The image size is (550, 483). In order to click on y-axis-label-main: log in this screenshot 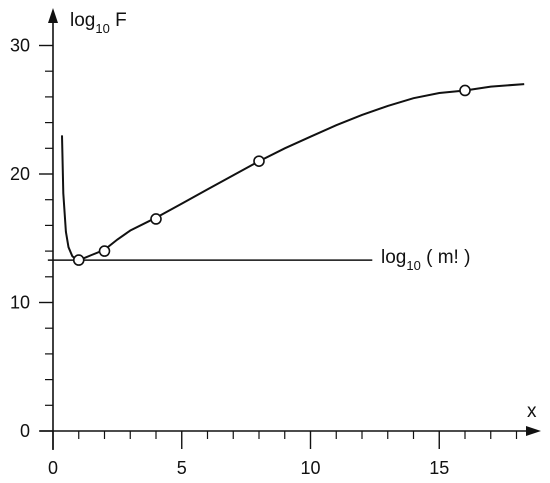, I will do `click(82, 20)`.